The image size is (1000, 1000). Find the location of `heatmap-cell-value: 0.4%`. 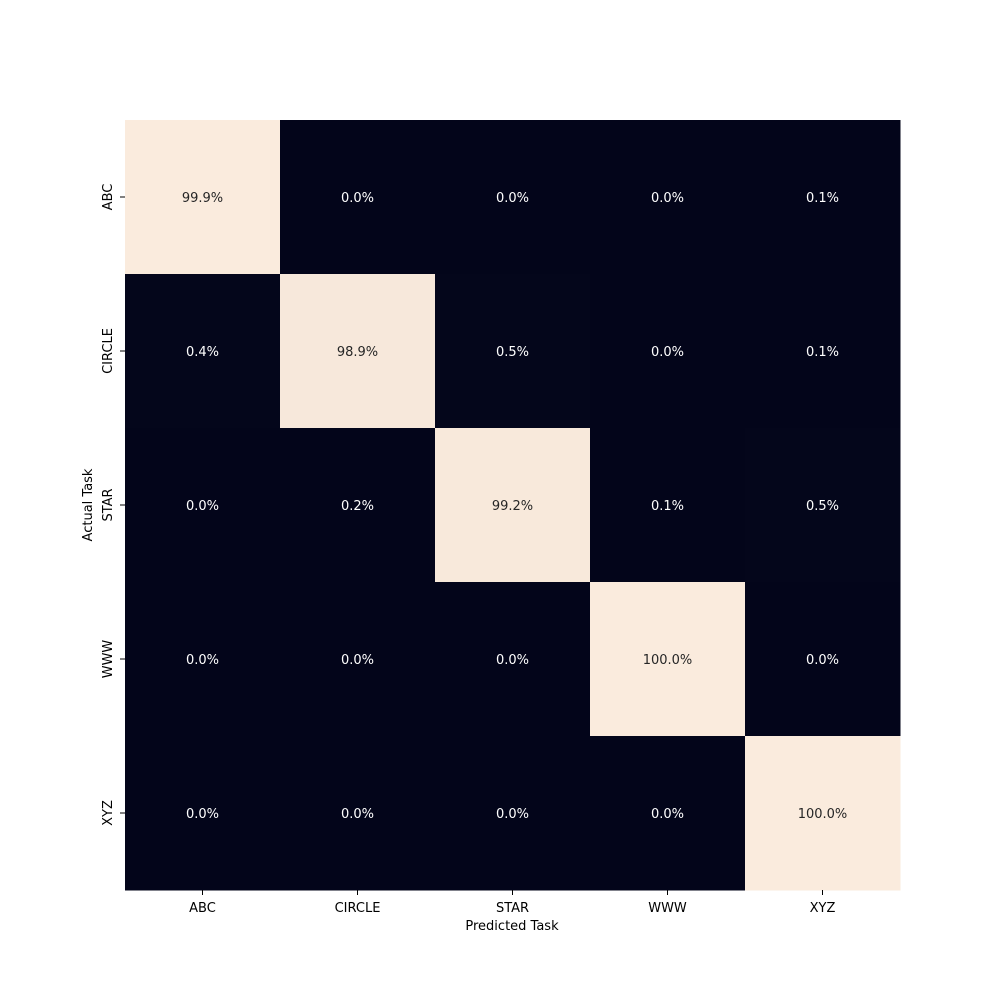

heatmap-cell-value: 0.4% is located at coordinates (202, 352).